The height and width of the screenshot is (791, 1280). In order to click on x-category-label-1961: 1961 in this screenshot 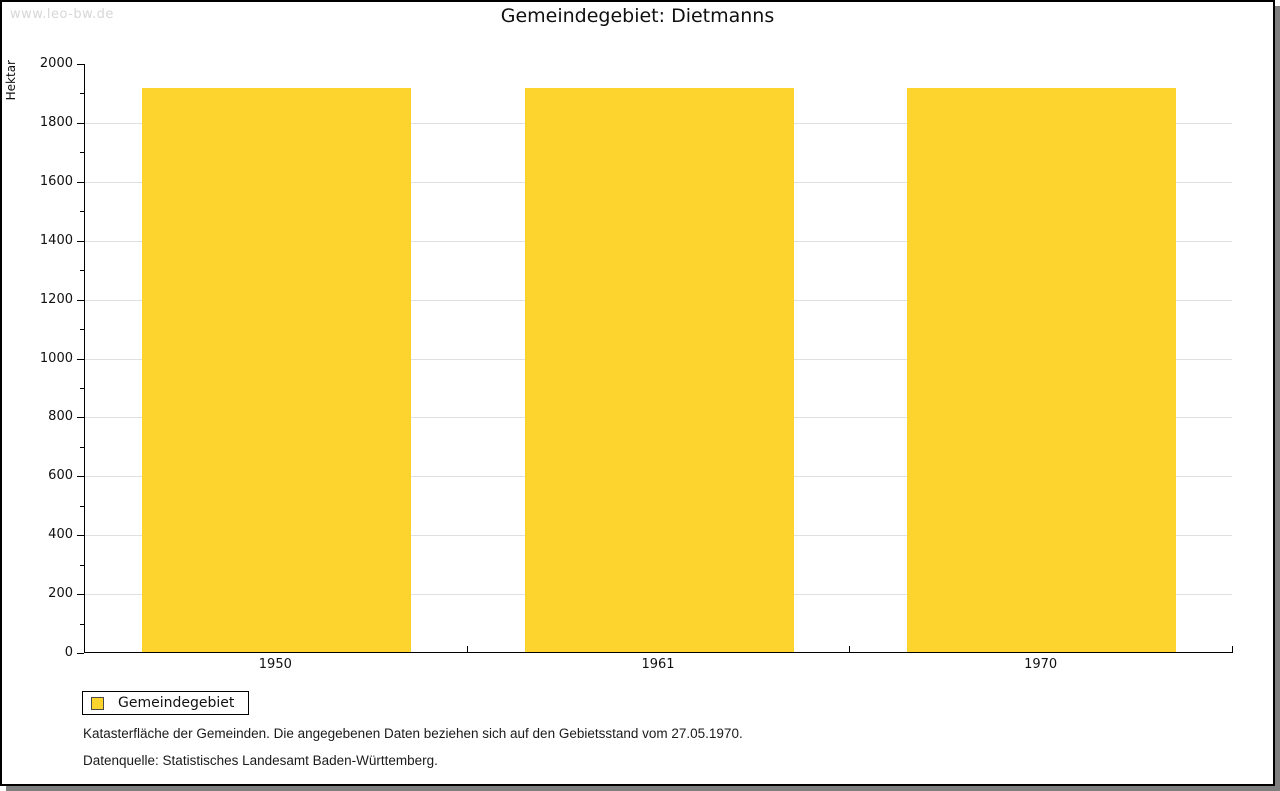, I will do `click(658, 664)`.